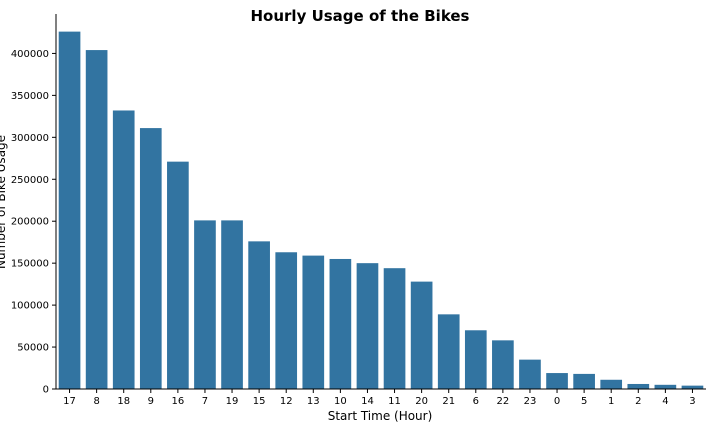 The height and width of the screenshot is (432, 720). Describe the element at coordinates (476, 401) in the screenshot. I see `x-tick-label-6: 6` at that location.